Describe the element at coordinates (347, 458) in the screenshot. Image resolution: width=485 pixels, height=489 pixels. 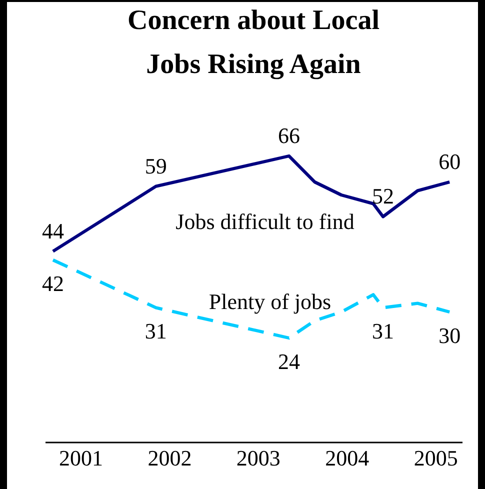
I see `x-tick-label: 2004` at that location.